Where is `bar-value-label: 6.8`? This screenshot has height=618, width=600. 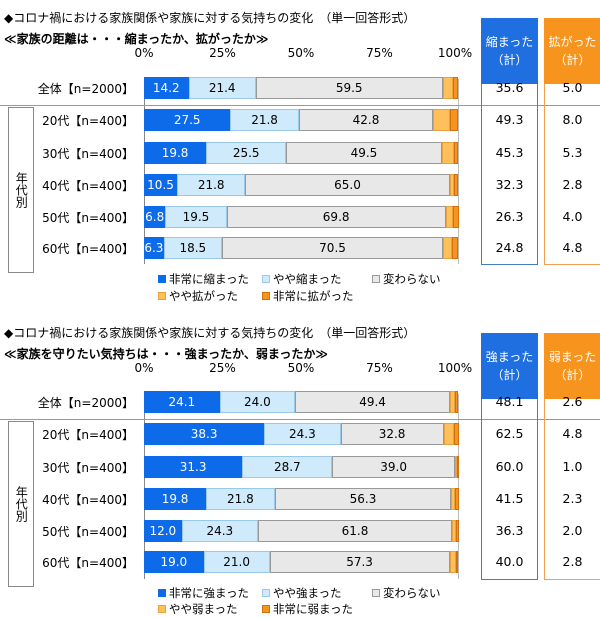 bar-value-label: 6.8 is located at coordinates (155, 217).